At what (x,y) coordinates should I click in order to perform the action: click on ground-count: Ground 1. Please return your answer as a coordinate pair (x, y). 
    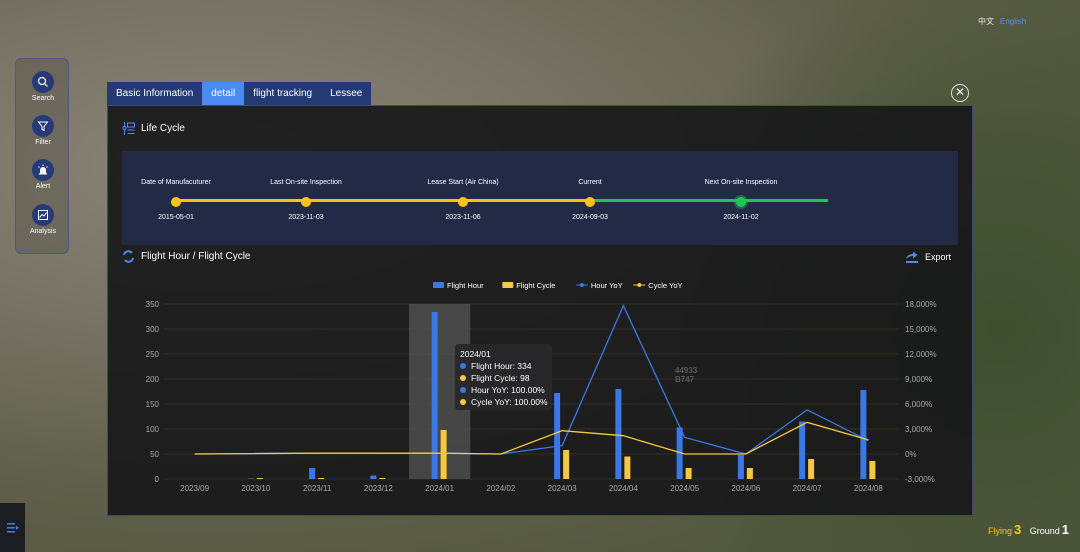
    Looking at the image, I should click on (1049, 529).